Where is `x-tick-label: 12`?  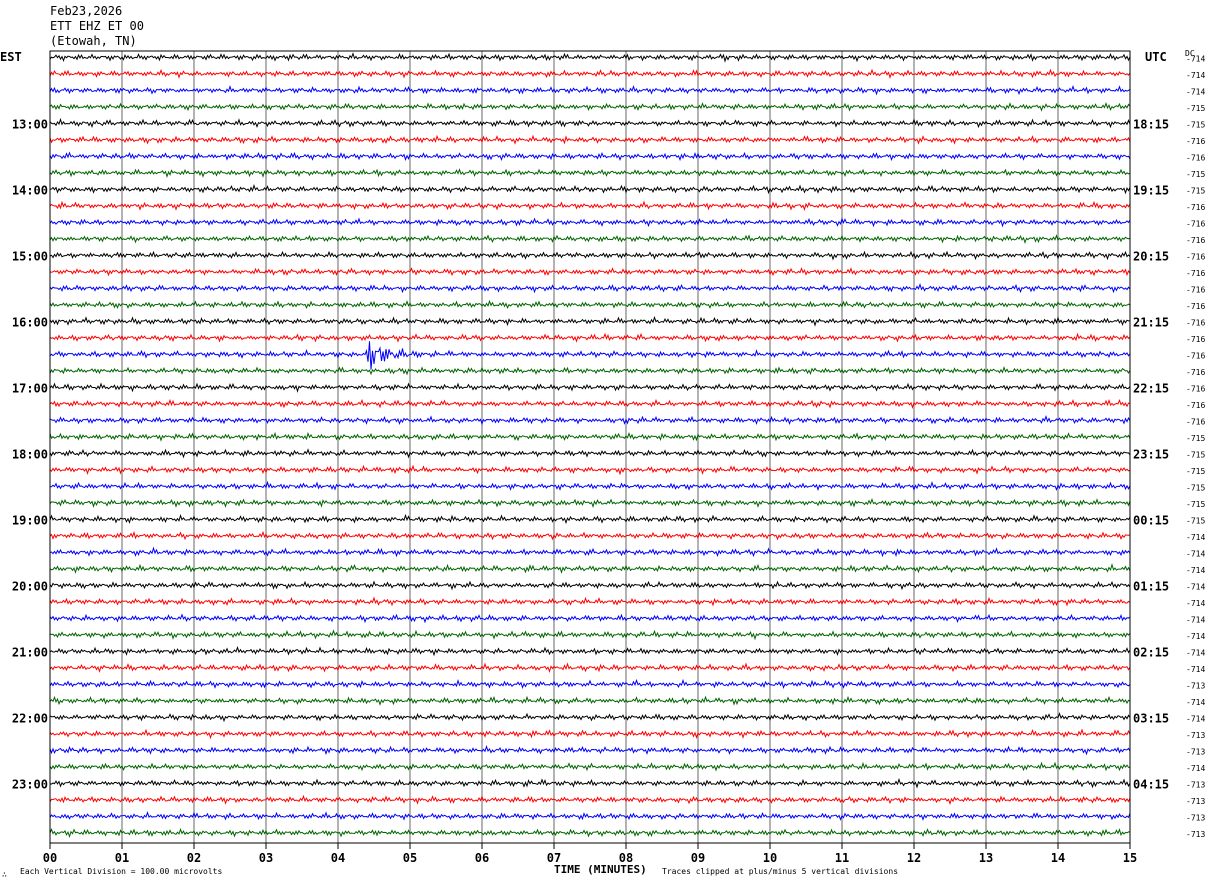
x-tick-label: 12 is located at coordinates (914, 858).